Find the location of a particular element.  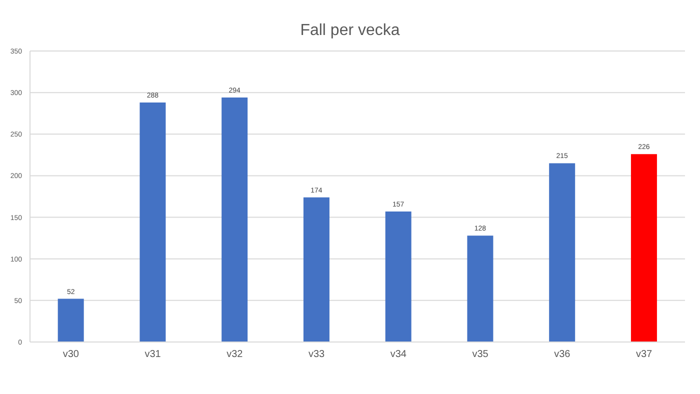

x-tick-label: v30 is located at coordinates (71, 354).